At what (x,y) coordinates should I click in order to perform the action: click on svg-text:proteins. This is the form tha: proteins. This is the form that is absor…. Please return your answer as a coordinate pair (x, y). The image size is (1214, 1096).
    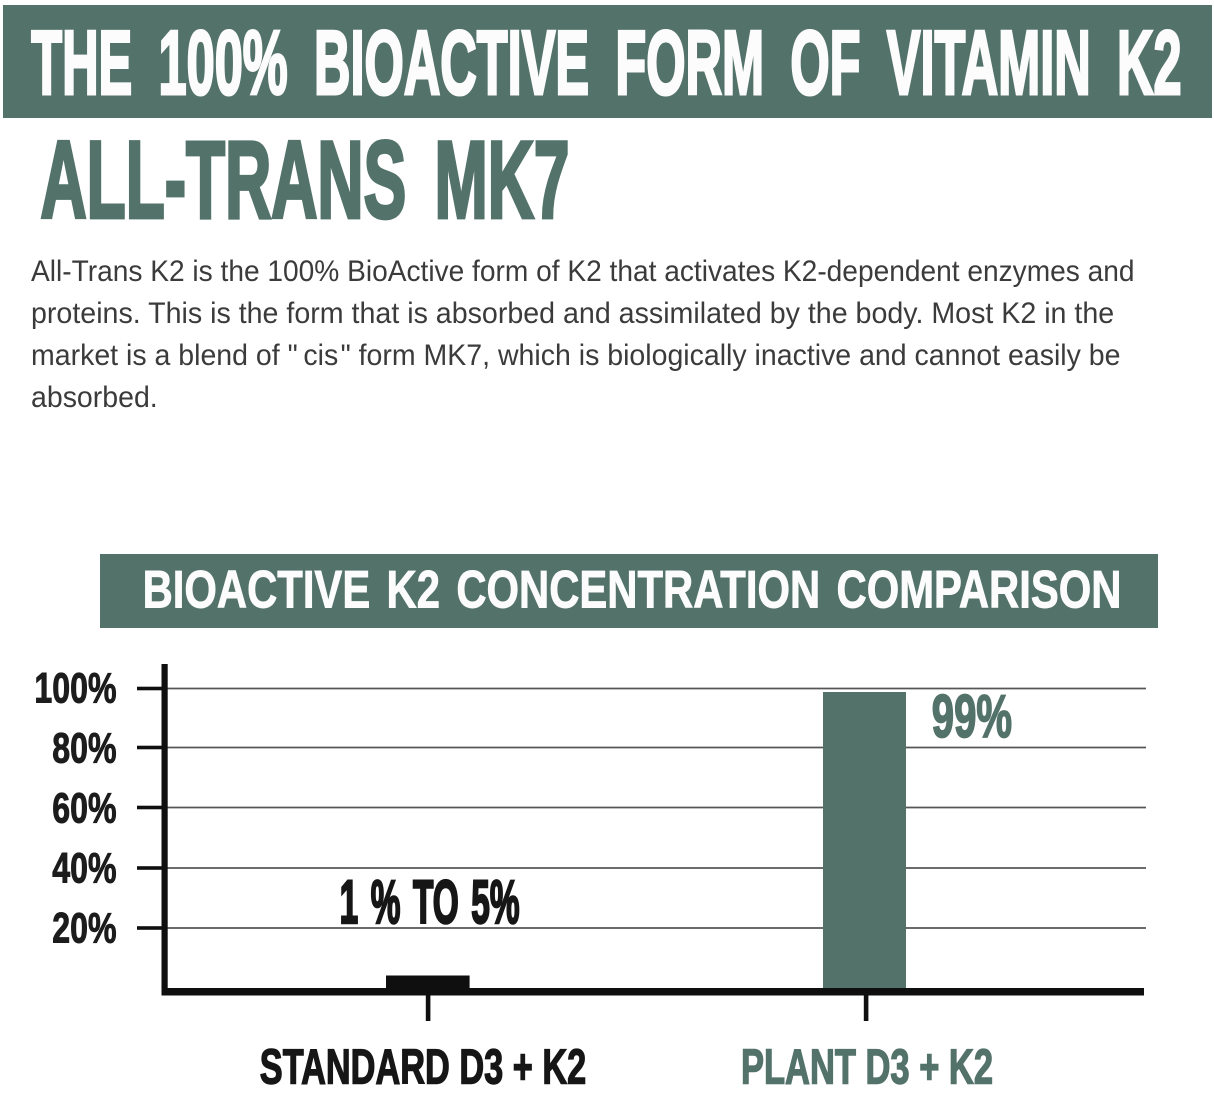
    Looking at the image, I should click on (572, 313).